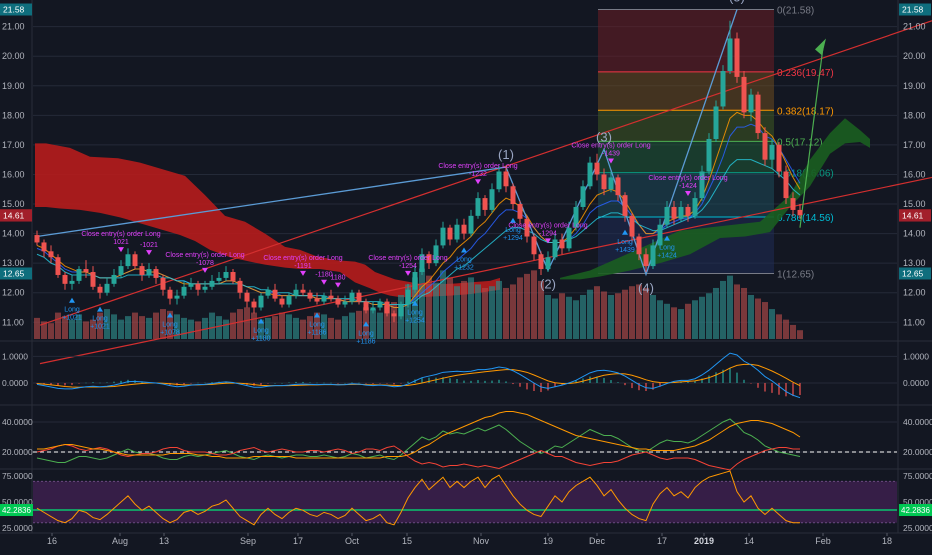 This screenshot has height=555, width=932. I want to click on fib-level-label: 0.5(17.12), so click(800, 142).